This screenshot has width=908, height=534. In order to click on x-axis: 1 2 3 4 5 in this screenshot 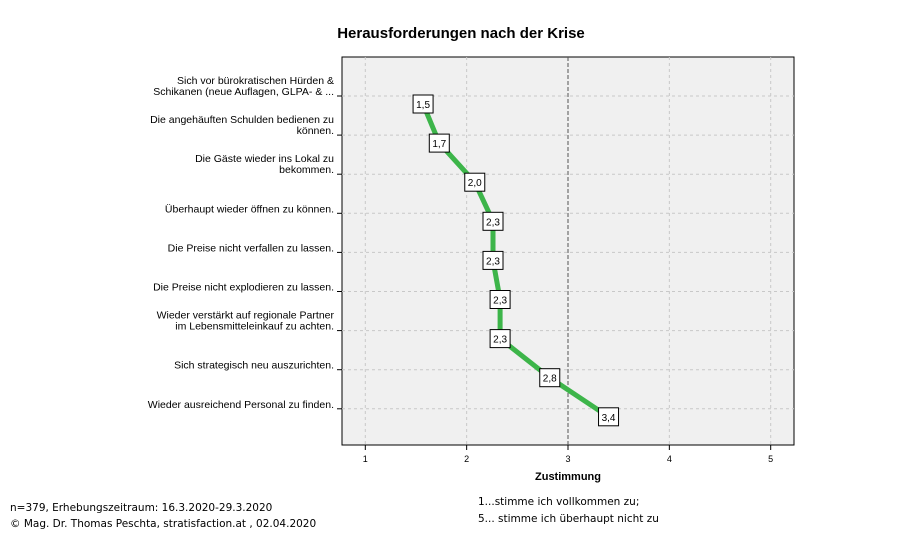, I will do `click(568, 454)`.